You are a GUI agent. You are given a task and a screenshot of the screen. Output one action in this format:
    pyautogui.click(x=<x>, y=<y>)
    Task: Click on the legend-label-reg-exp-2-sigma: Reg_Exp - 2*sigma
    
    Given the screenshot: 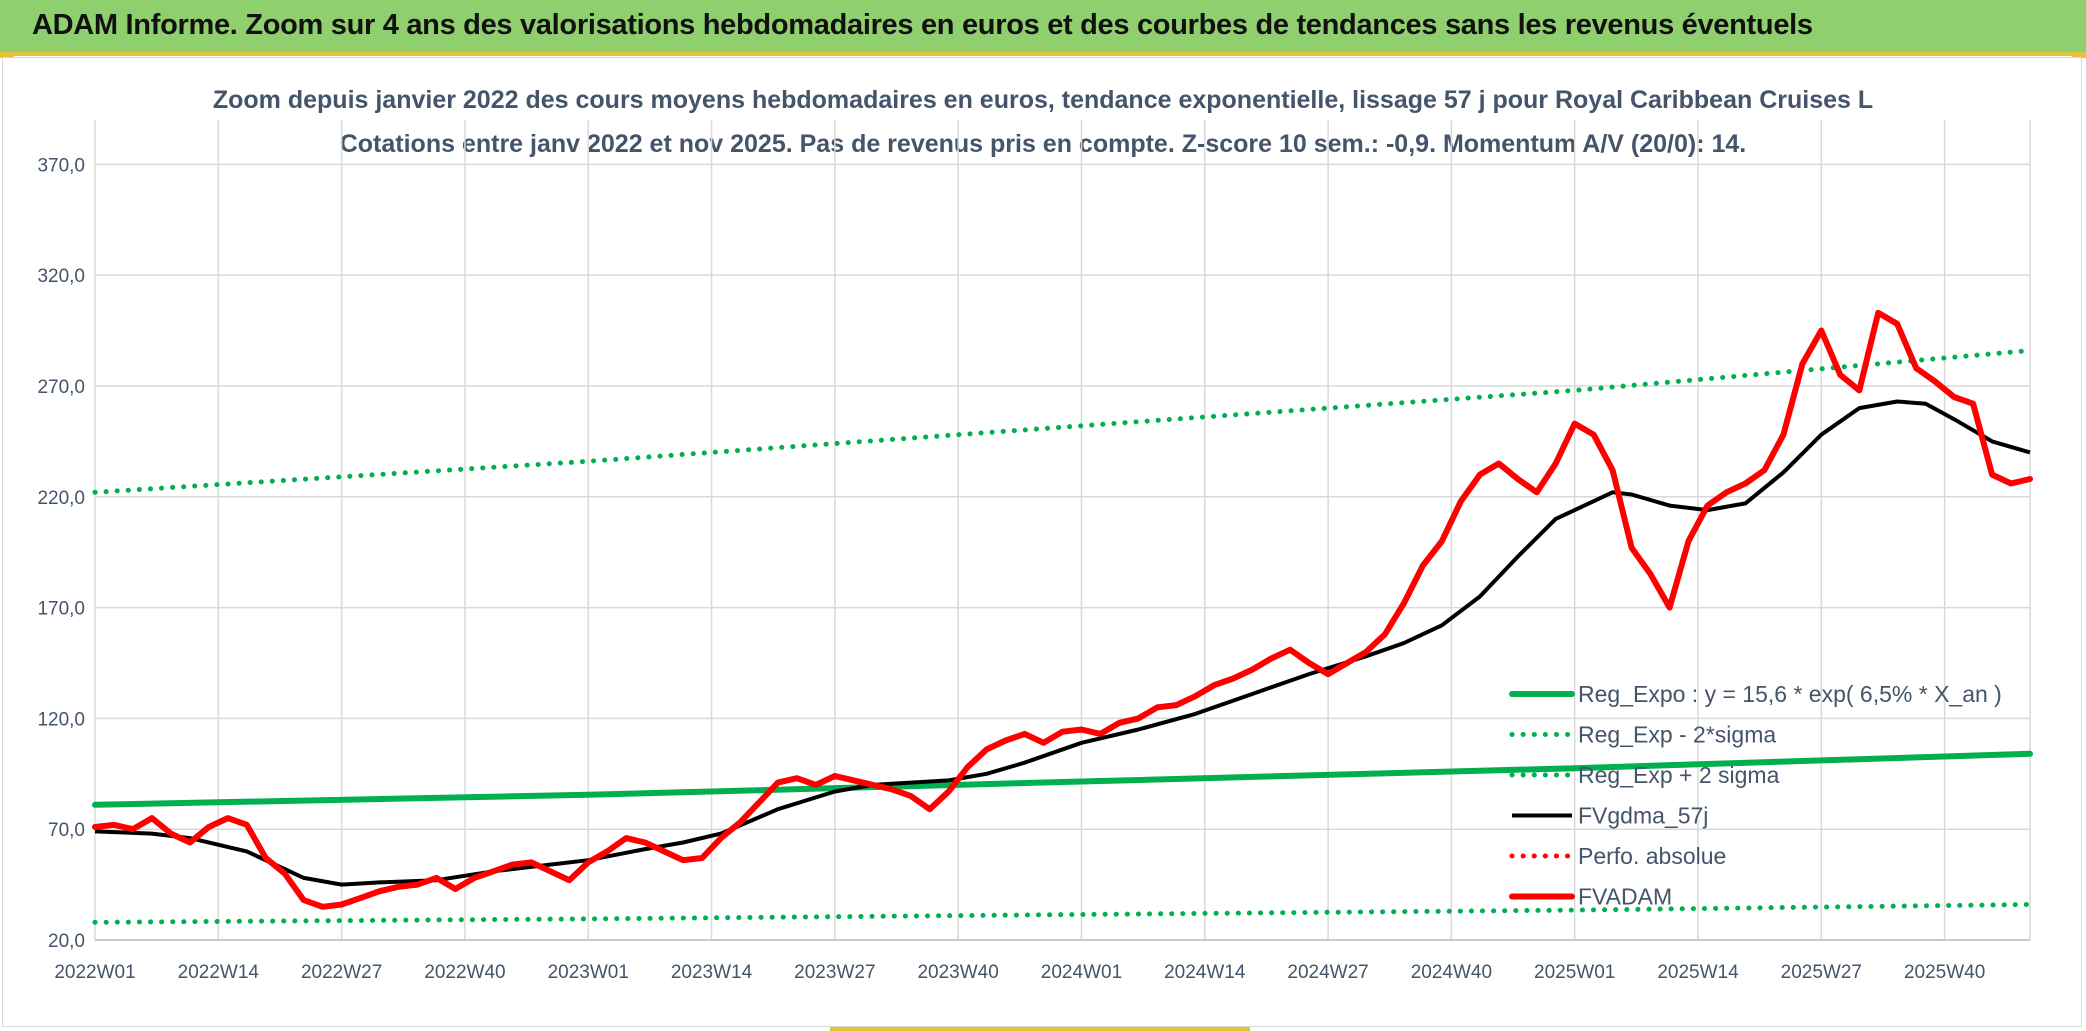 What is the action you would take?
    pyautogui.click(x=1677, y=735)
    